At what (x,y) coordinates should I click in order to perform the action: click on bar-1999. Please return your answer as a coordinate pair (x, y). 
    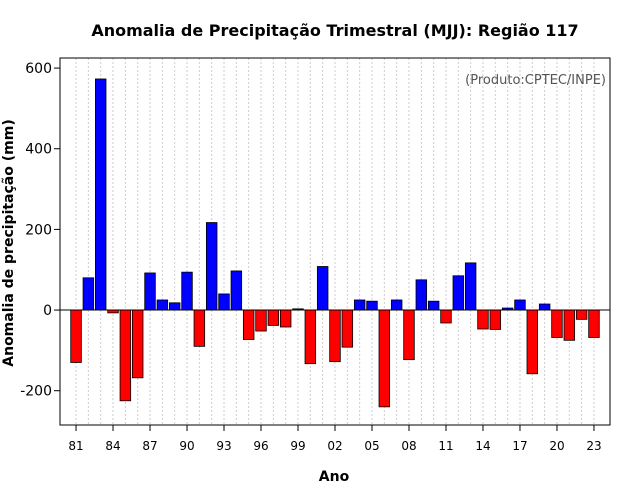
    Looking at the image, I should click on (298, 309).